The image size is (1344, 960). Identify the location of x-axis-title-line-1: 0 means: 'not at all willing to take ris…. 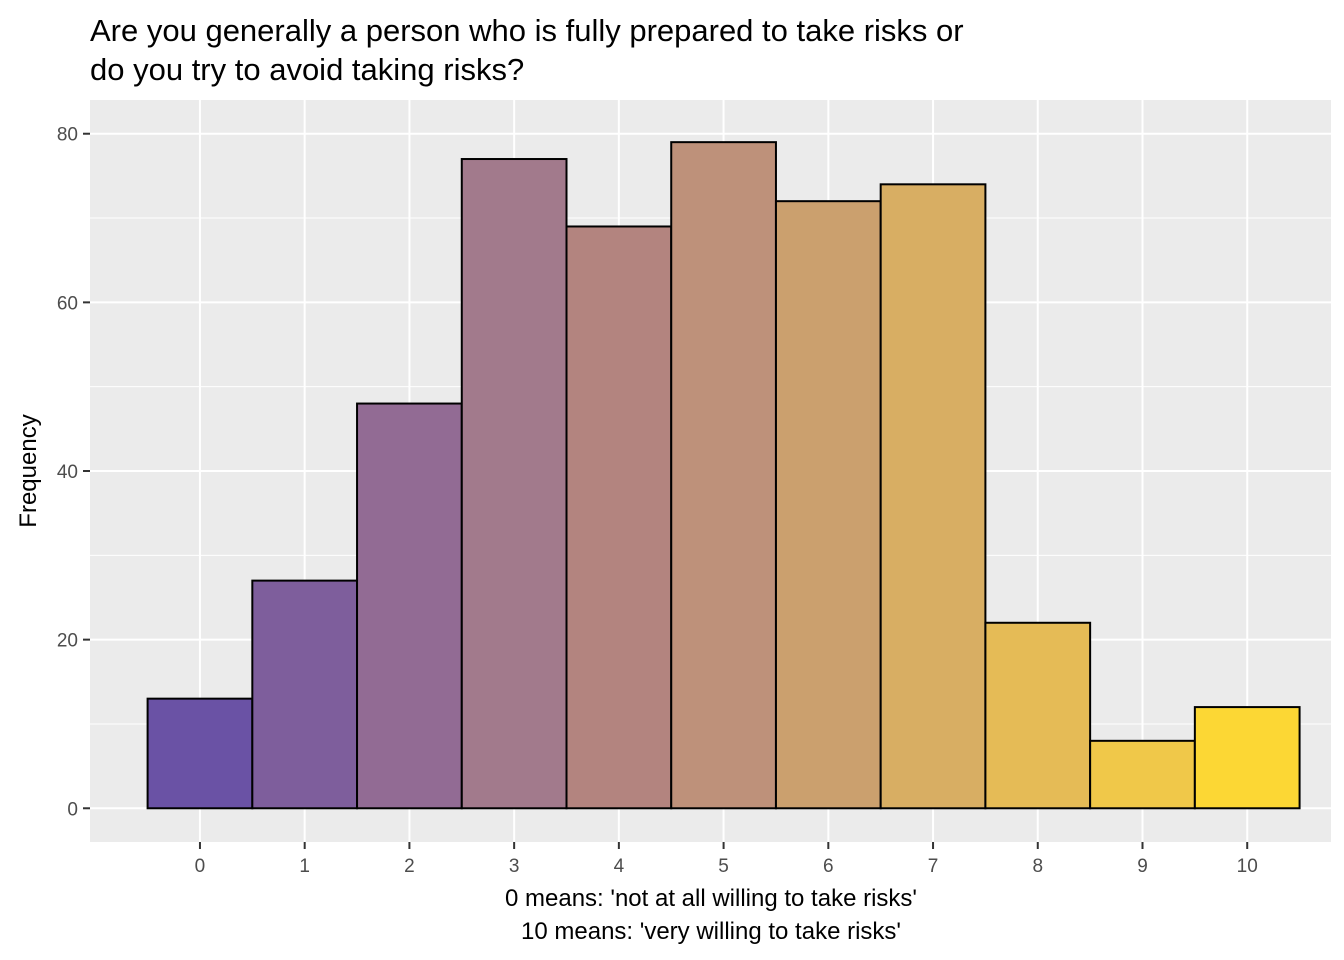
(711, 898).